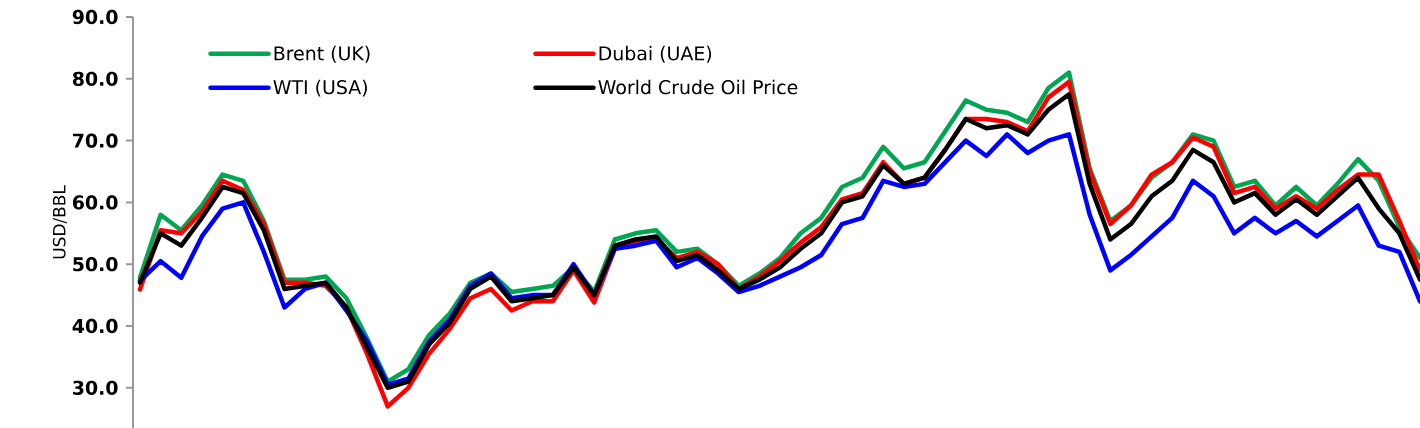 The width and height of the screenshot is (1420, 428). I want to click on y-tick-label: 40.0, so click(95, 326).